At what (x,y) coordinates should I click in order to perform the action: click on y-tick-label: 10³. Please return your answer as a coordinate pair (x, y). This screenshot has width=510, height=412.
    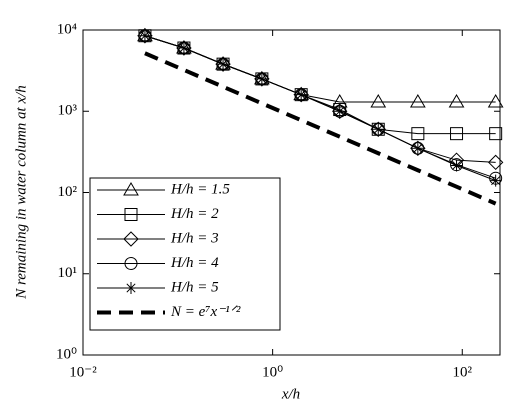
    Looking at the image, I should click on (68, 111).